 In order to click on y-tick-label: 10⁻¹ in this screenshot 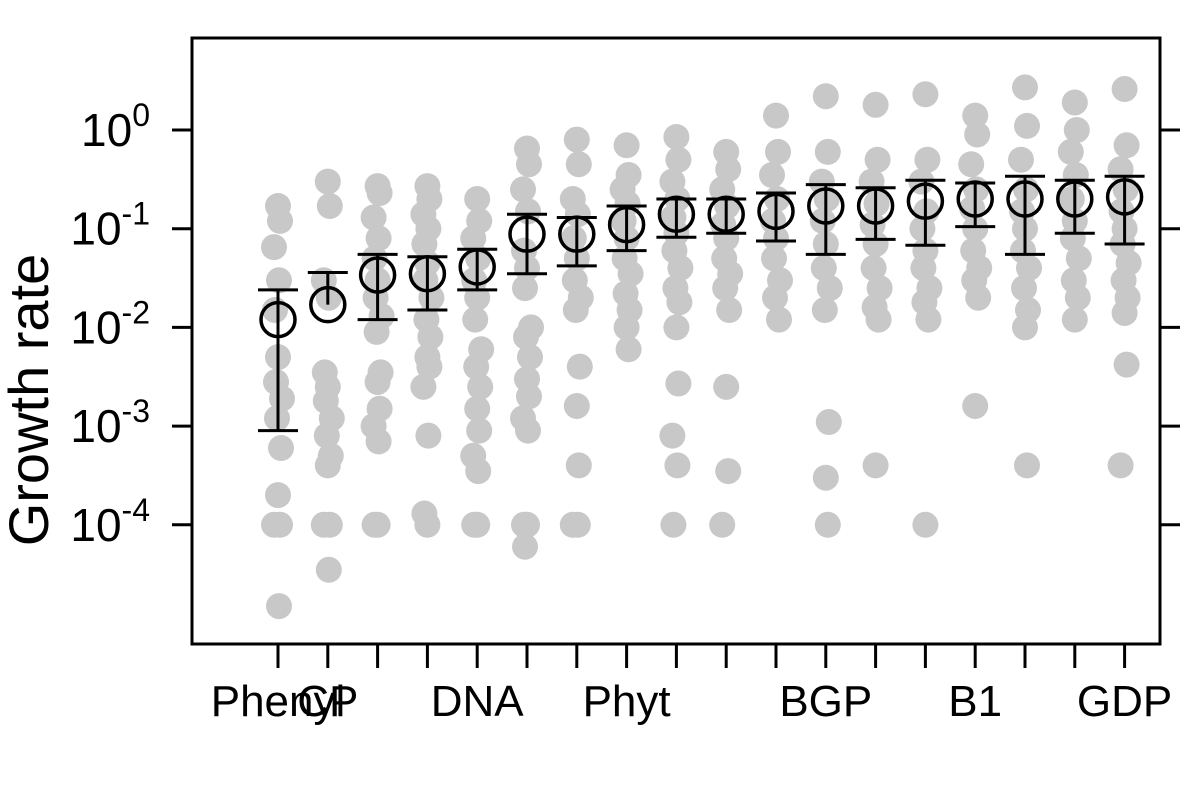, I will do `click(110, 225)`.